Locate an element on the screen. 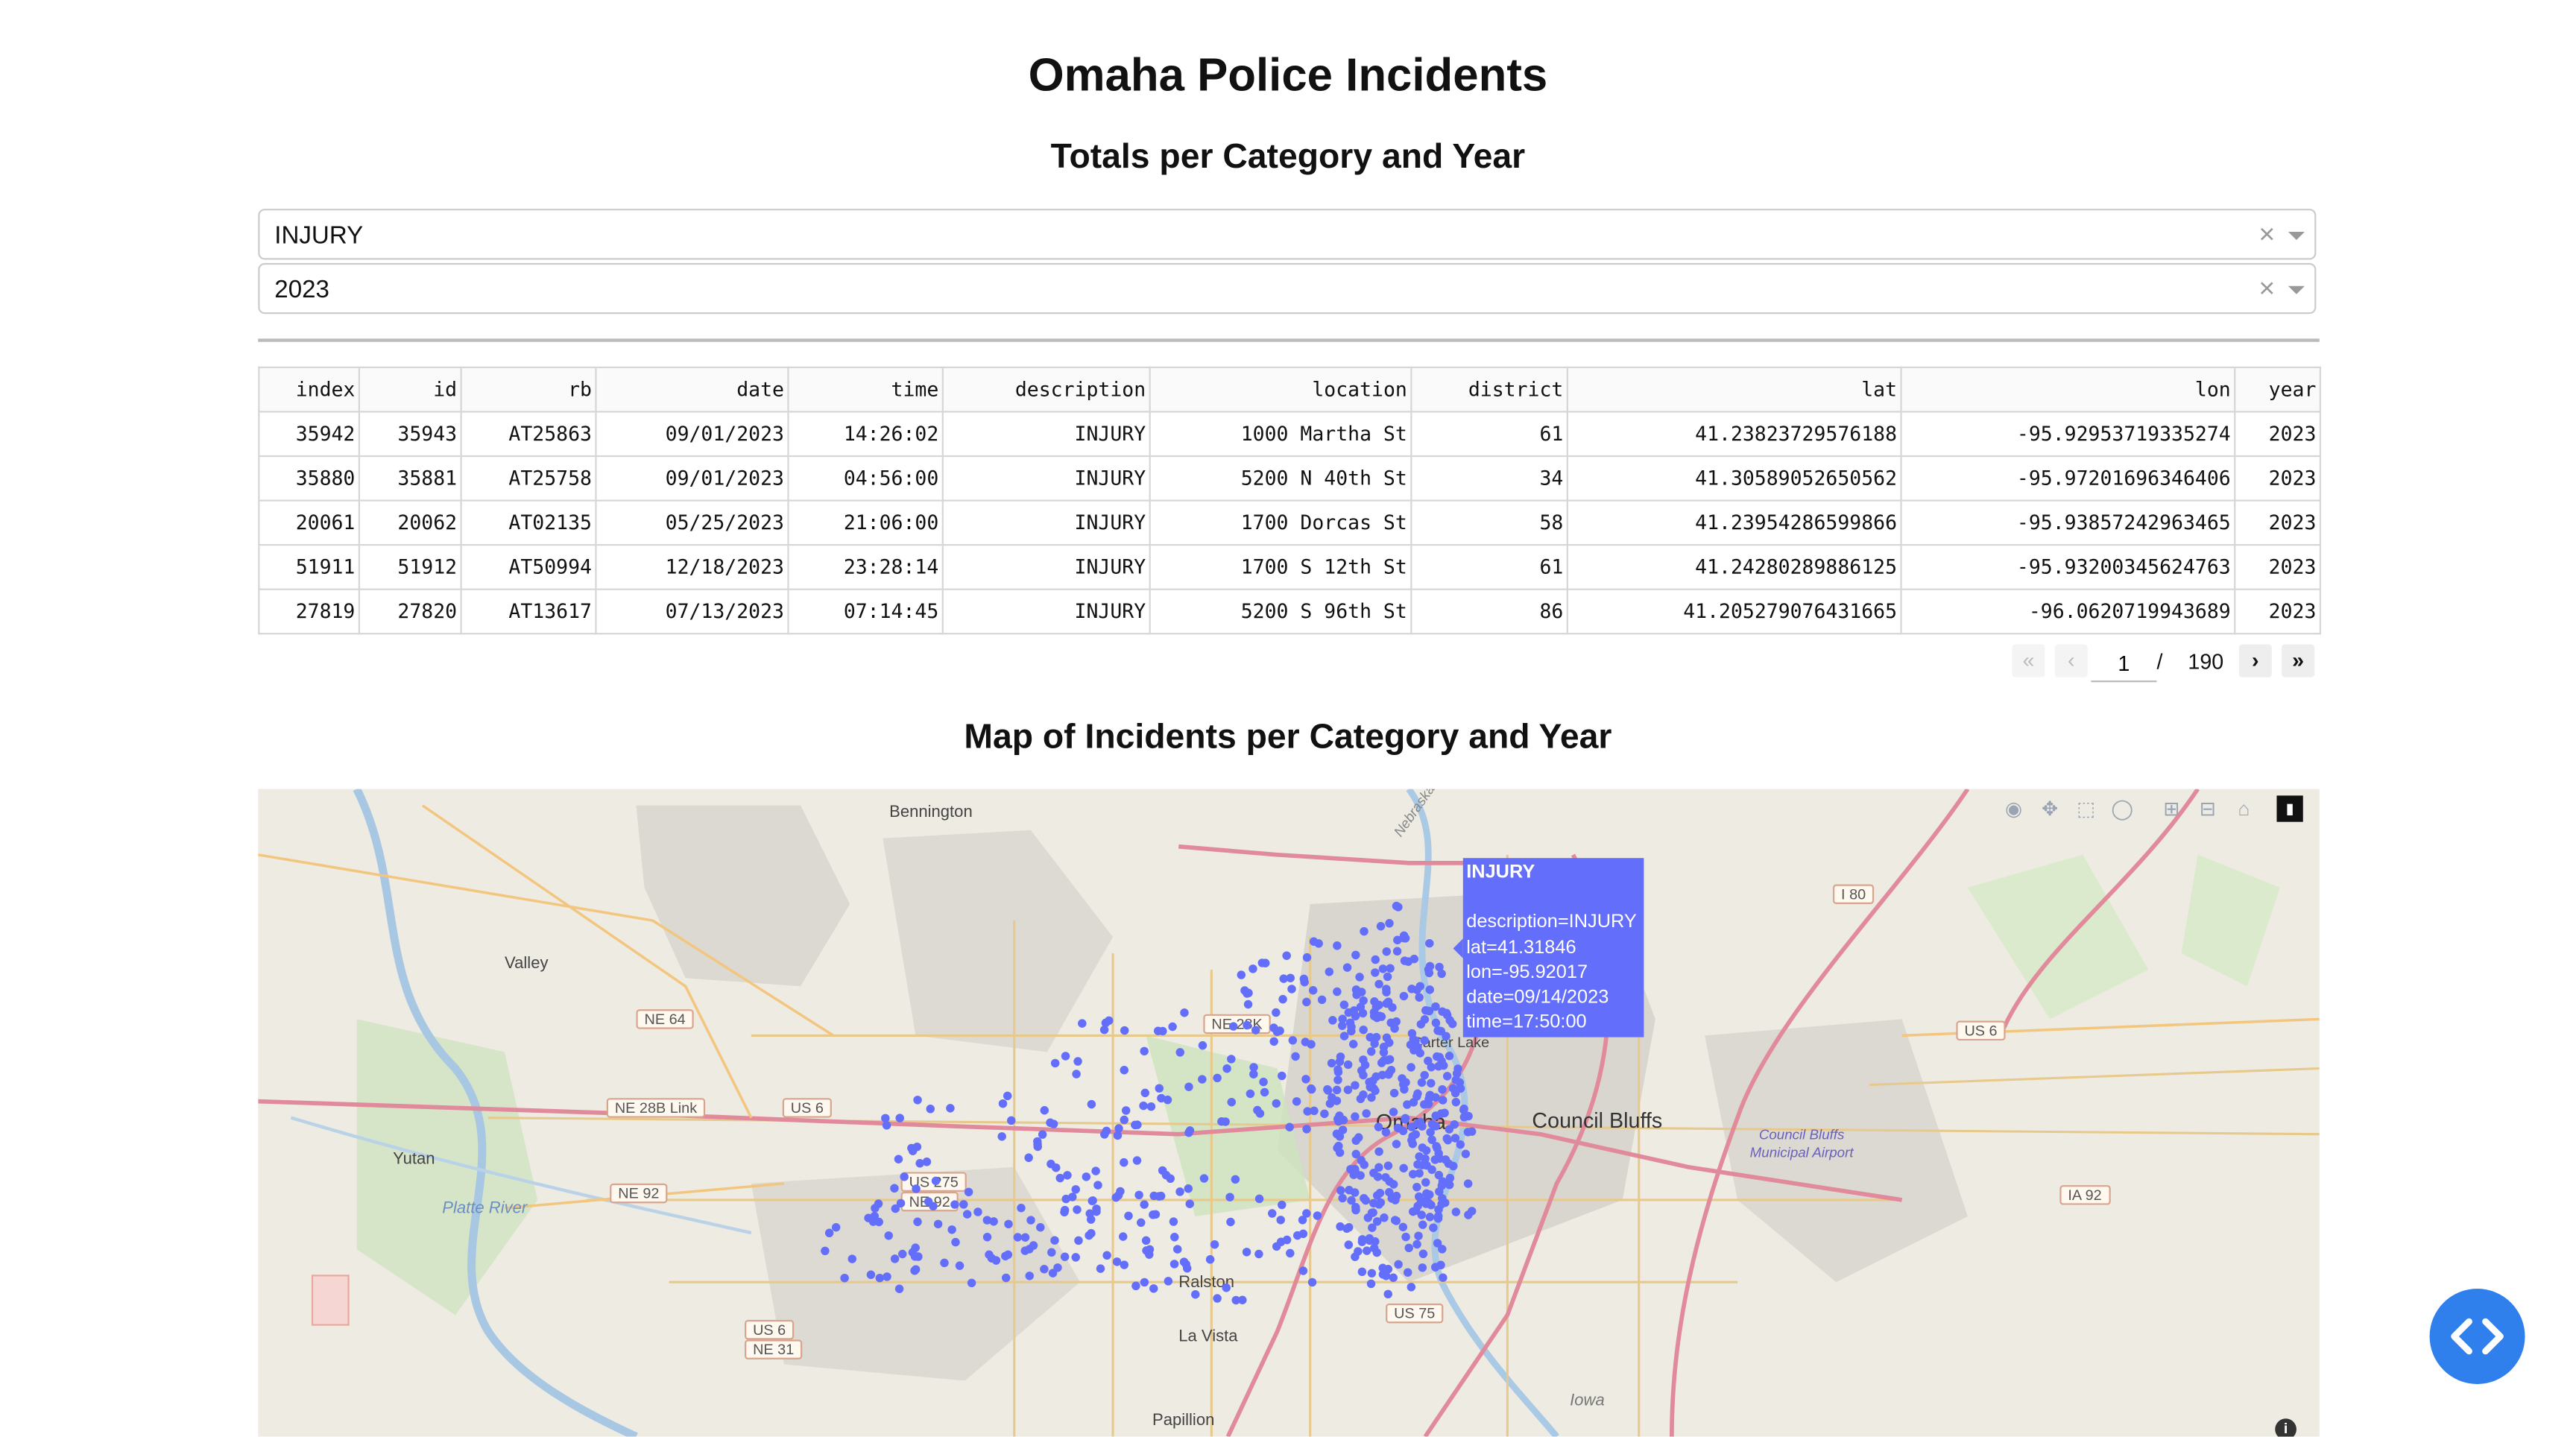  column-header: index is located at coordinates (309, 389).